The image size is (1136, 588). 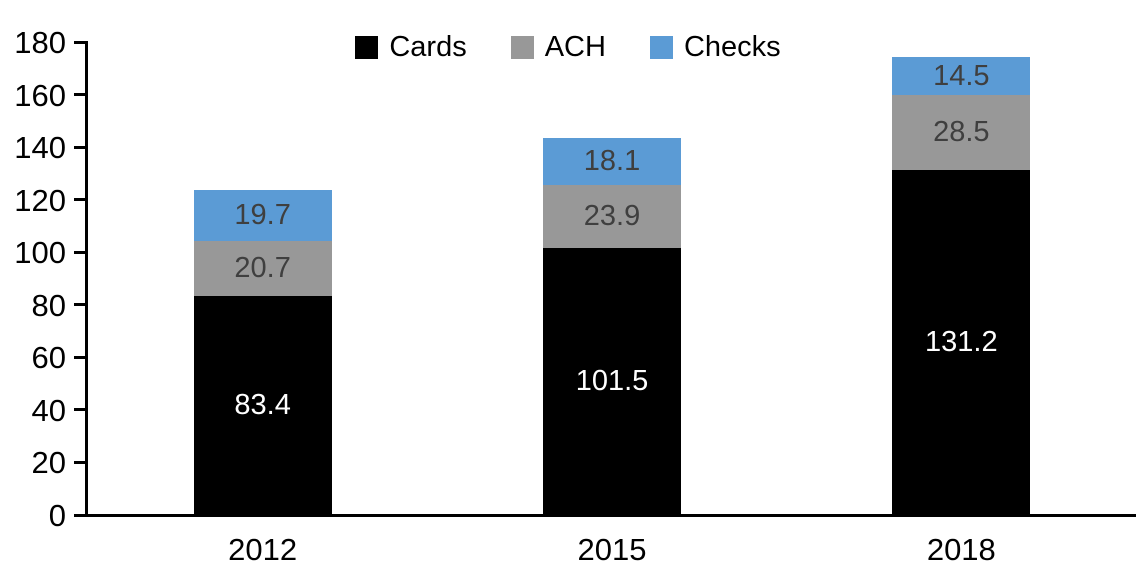 I want to click on legend-label: ACH, so click(x=575, y=47).